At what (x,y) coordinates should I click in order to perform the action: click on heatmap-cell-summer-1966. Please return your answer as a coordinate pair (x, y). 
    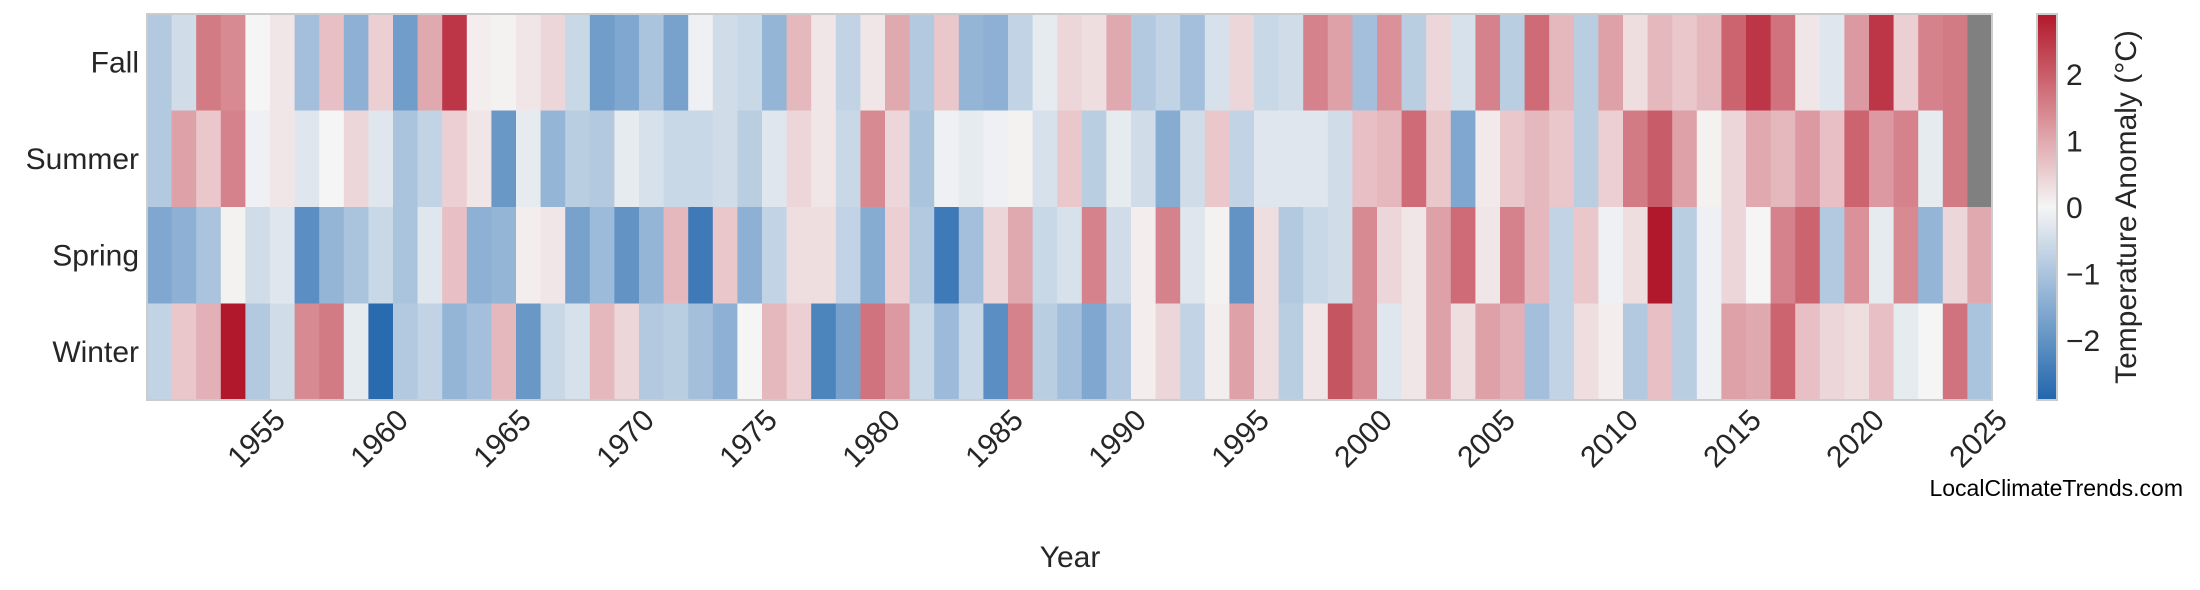
    Looking at the image, I should click on (529, 159).